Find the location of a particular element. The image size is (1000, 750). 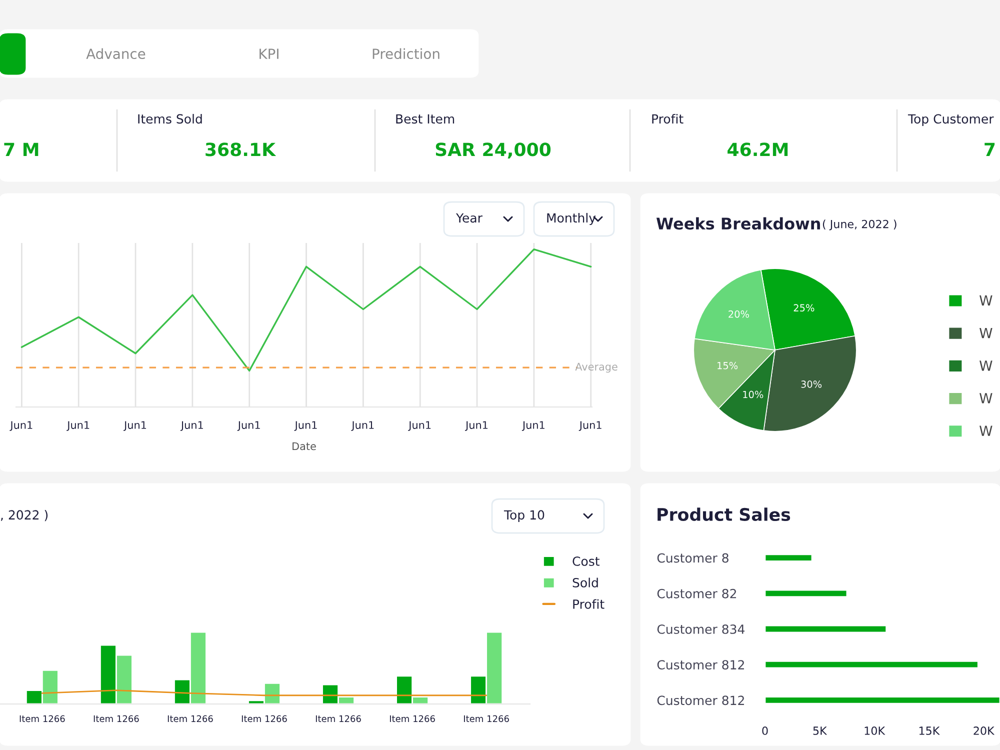

x-tick-label: 20K is located at coordinates (984, 730).